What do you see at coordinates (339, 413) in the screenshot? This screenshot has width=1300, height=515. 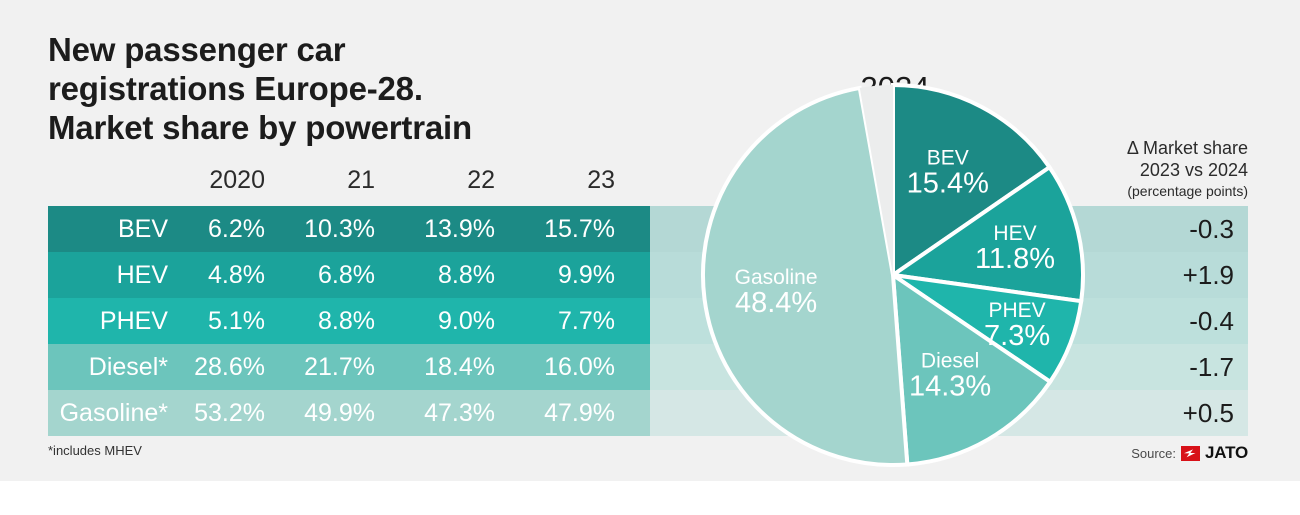 I see `table-cell: 49.9%` at bounding box center [339, 413].